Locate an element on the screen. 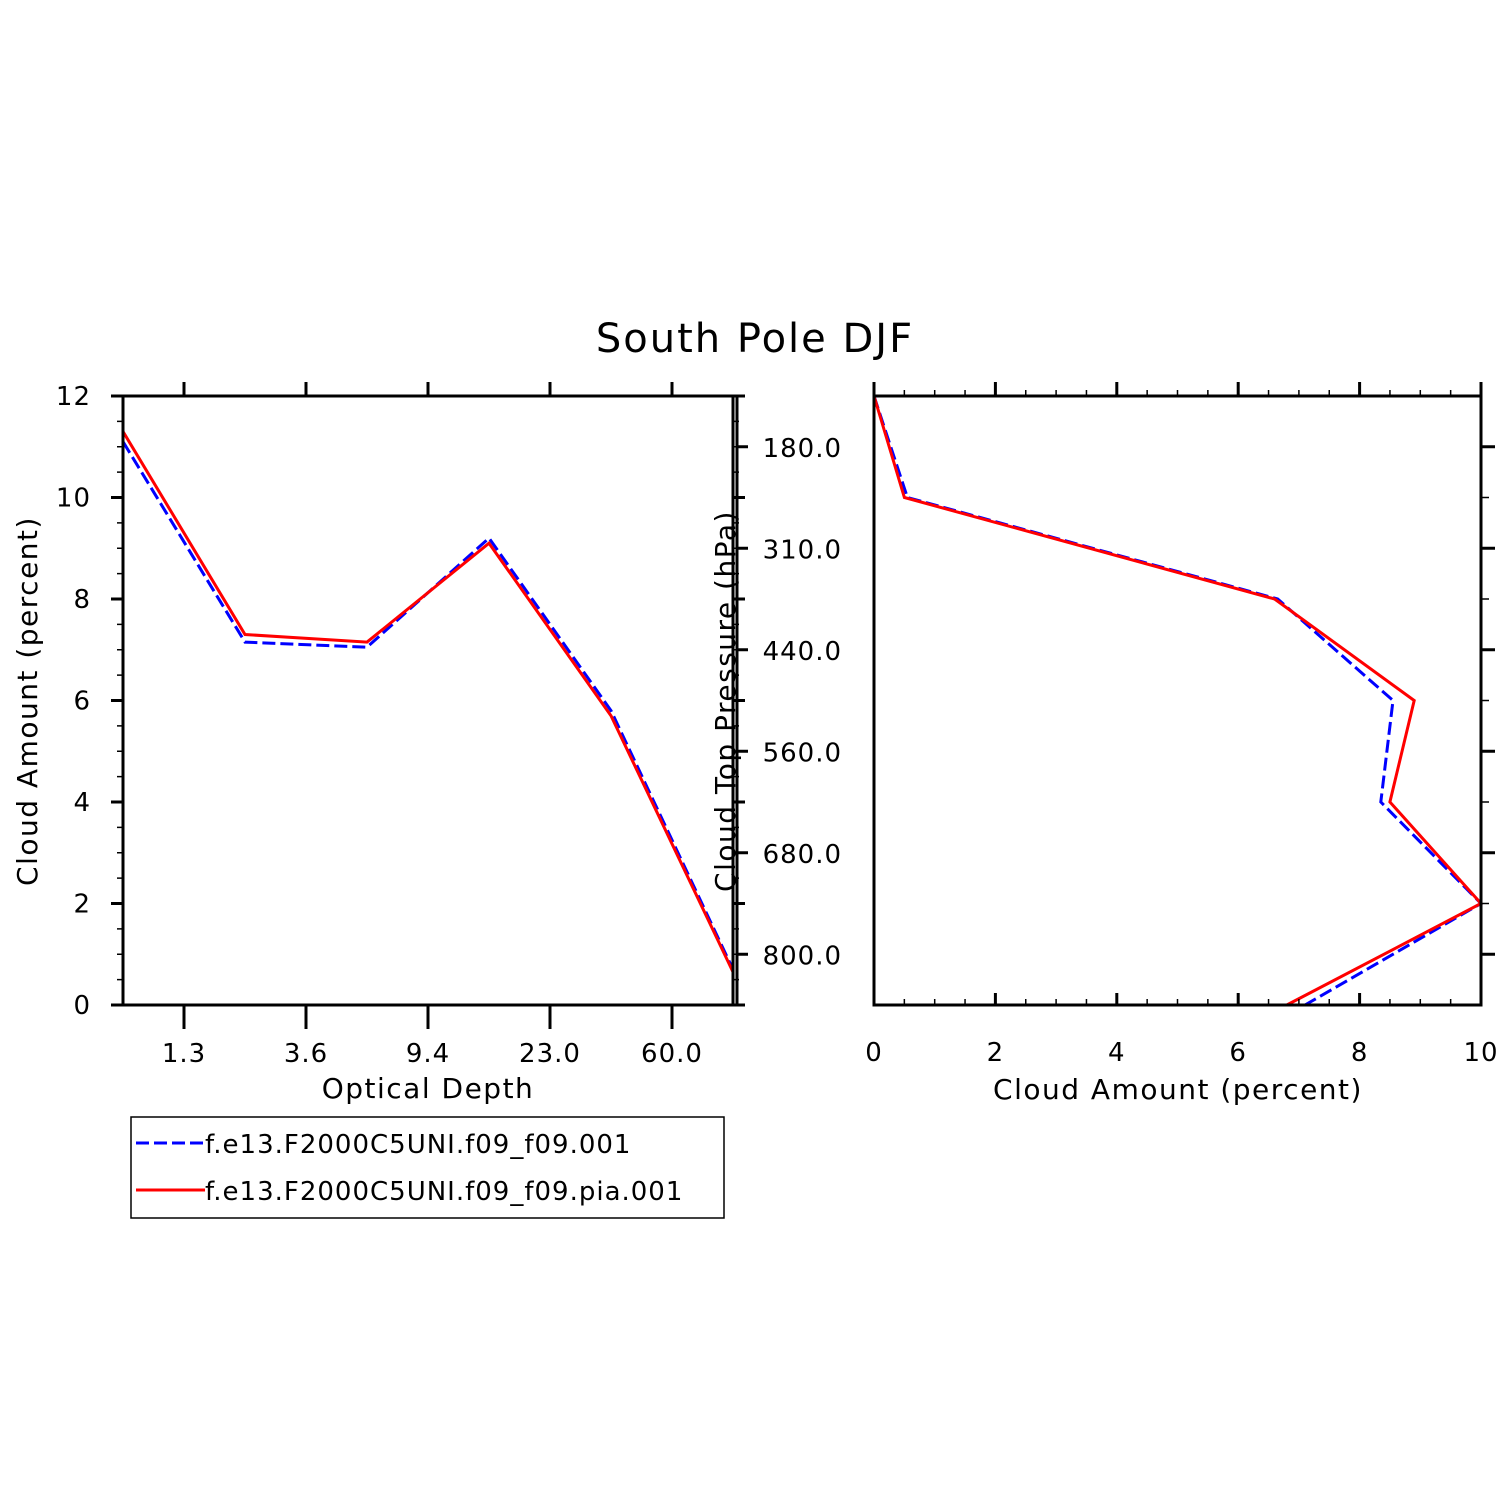 The height and width of the screenshot is (1510, 1510). left-y-tick-label: 2 is located at coordinates (82, 905).